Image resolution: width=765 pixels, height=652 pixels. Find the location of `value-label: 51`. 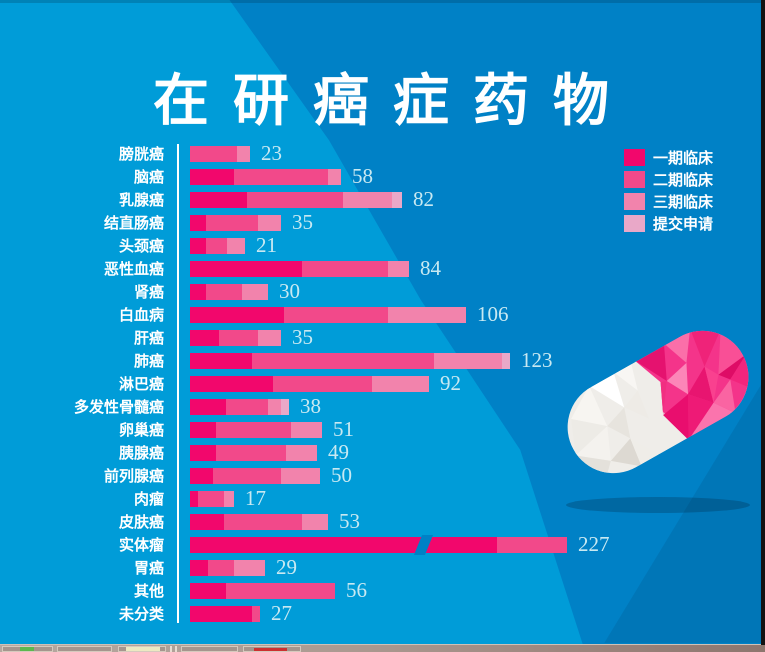

value-label: 51 is located at coordinates (343, 429).